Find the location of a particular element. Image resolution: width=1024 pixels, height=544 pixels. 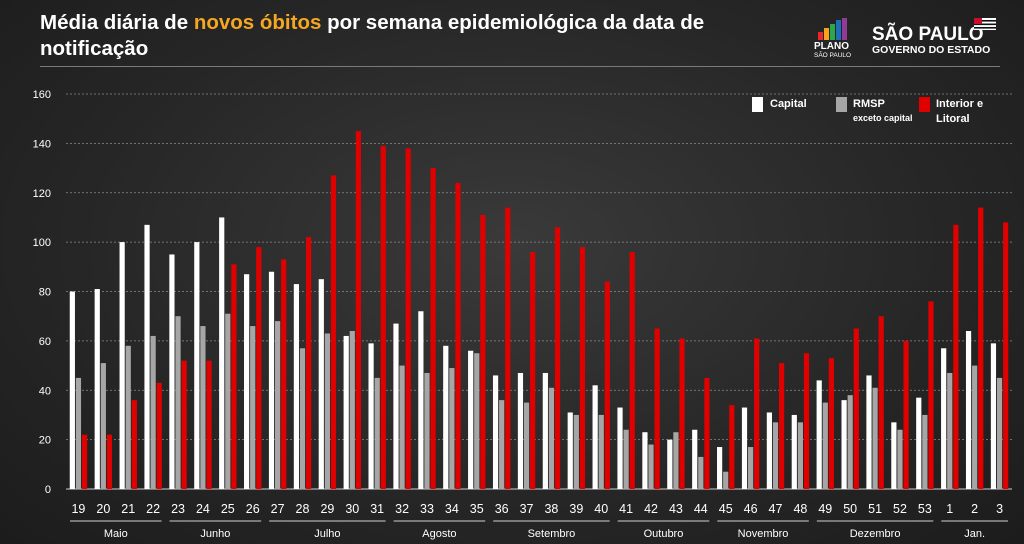

legend-label-interior-line2: Litoral is located at coordinates (953, 119).